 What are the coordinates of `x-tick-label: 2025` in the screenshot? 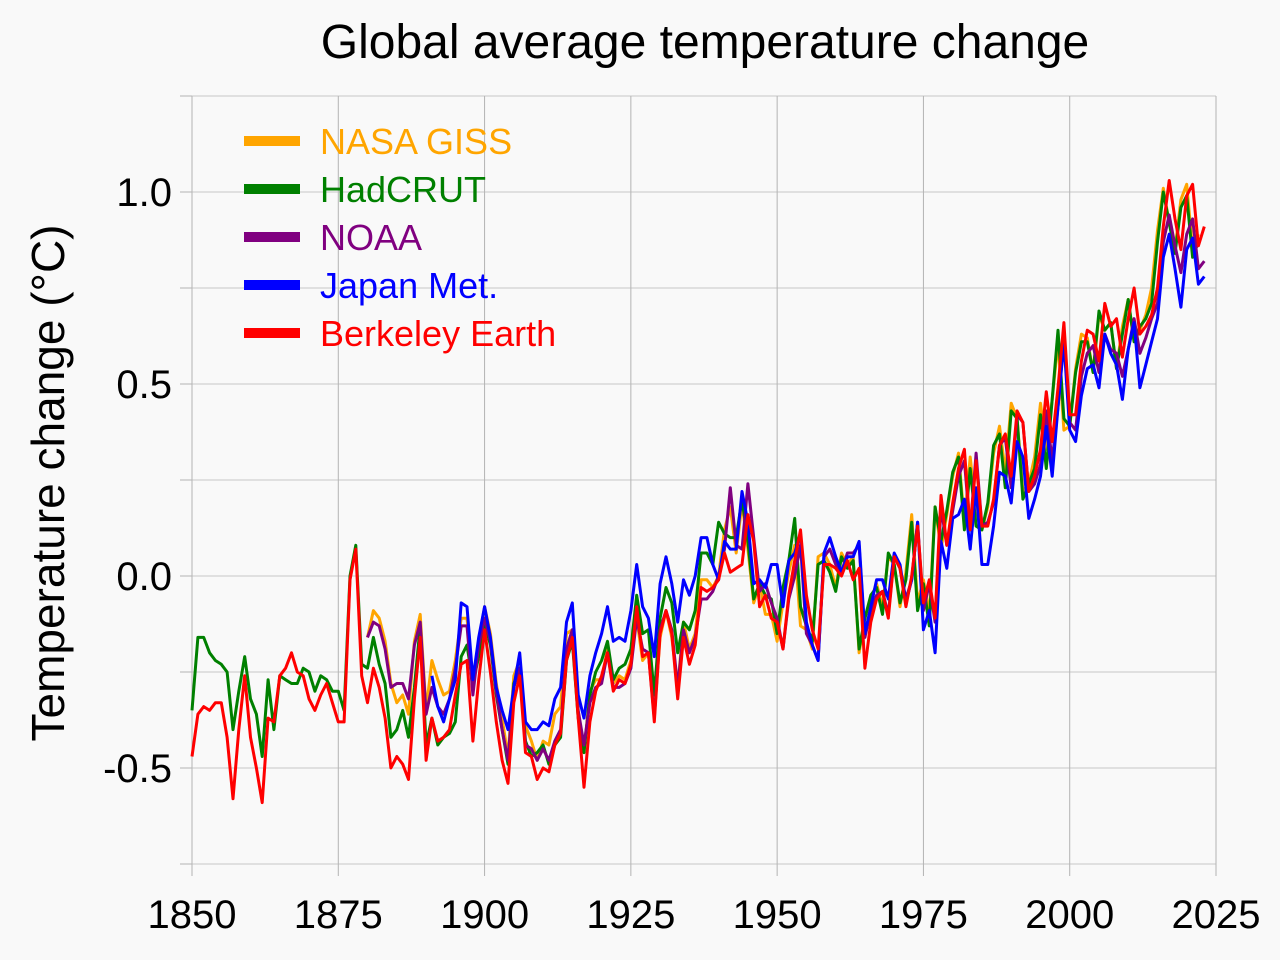 It's located at (1216, 915).